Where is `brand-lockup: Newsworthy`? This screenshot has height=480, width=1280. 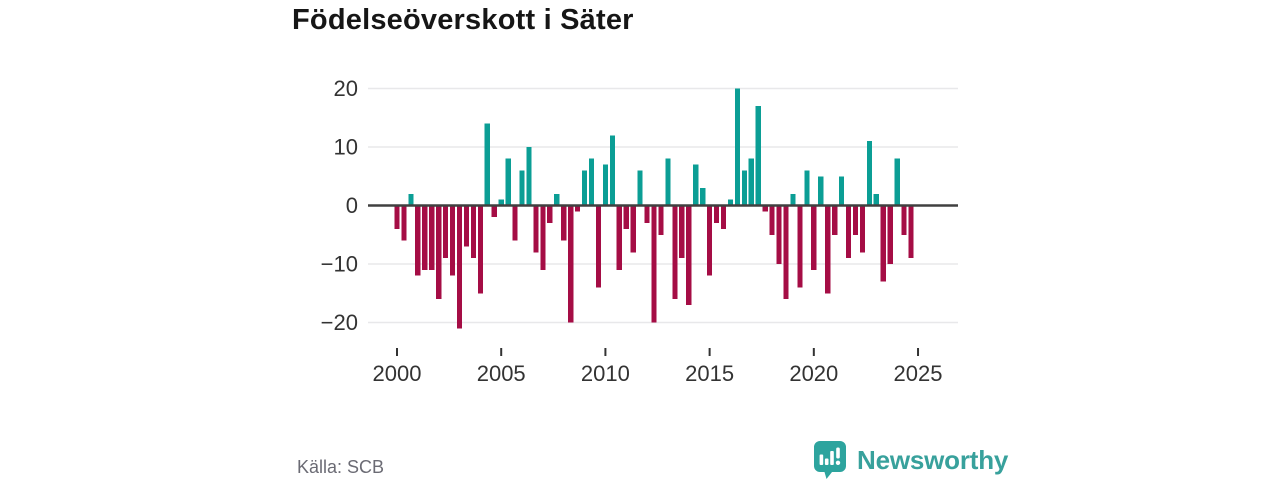 brand-lockup: Newsworthy is located at coordinates (910, 460).